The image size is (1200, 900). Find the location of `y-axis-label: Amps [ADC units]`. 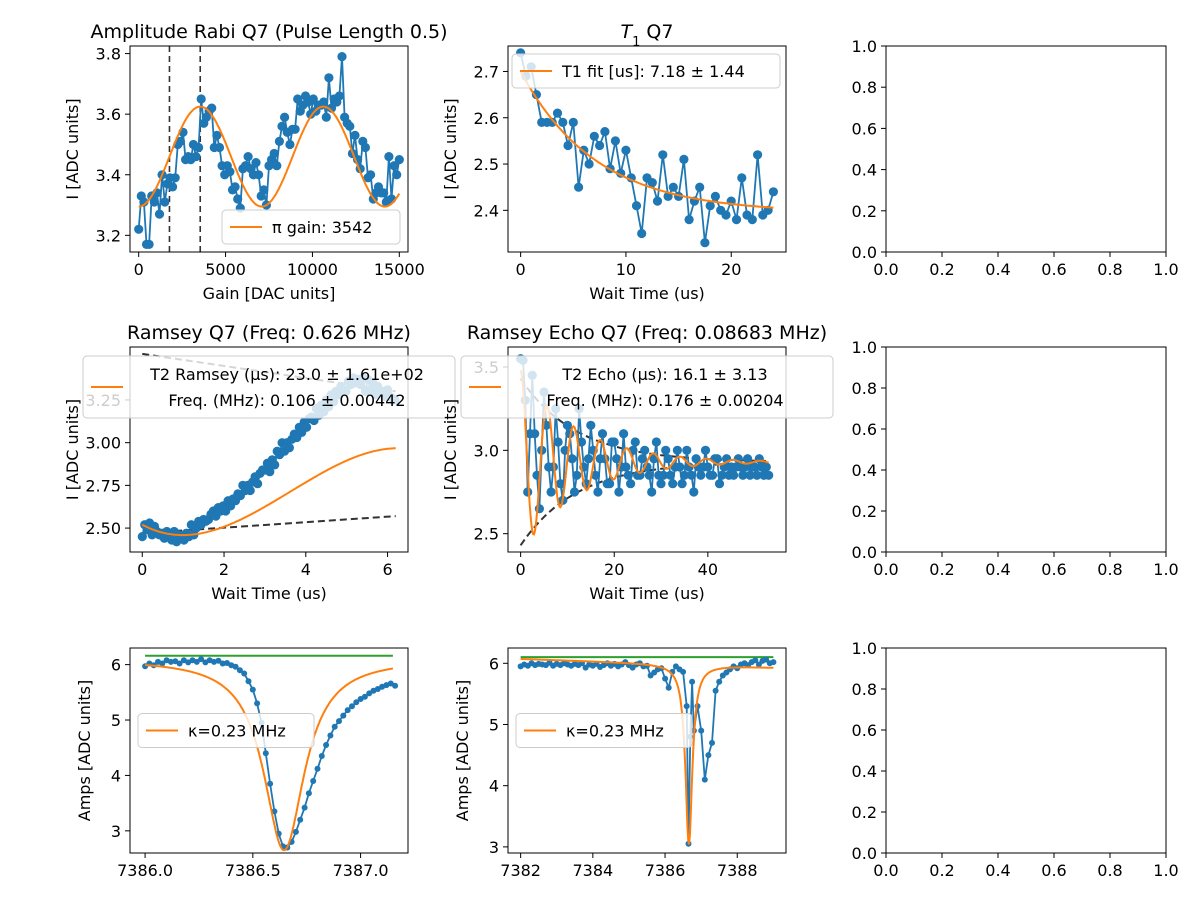

y-axis-label: Amps [ADC units] is located at coordinates (462, 750).